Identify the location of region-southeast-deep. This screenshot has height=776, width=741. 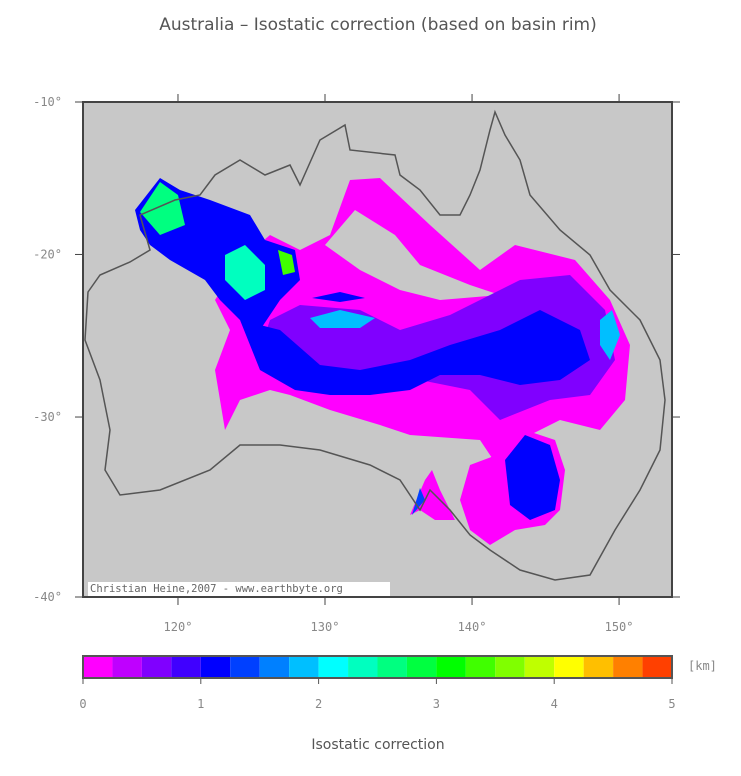
(532, 477).